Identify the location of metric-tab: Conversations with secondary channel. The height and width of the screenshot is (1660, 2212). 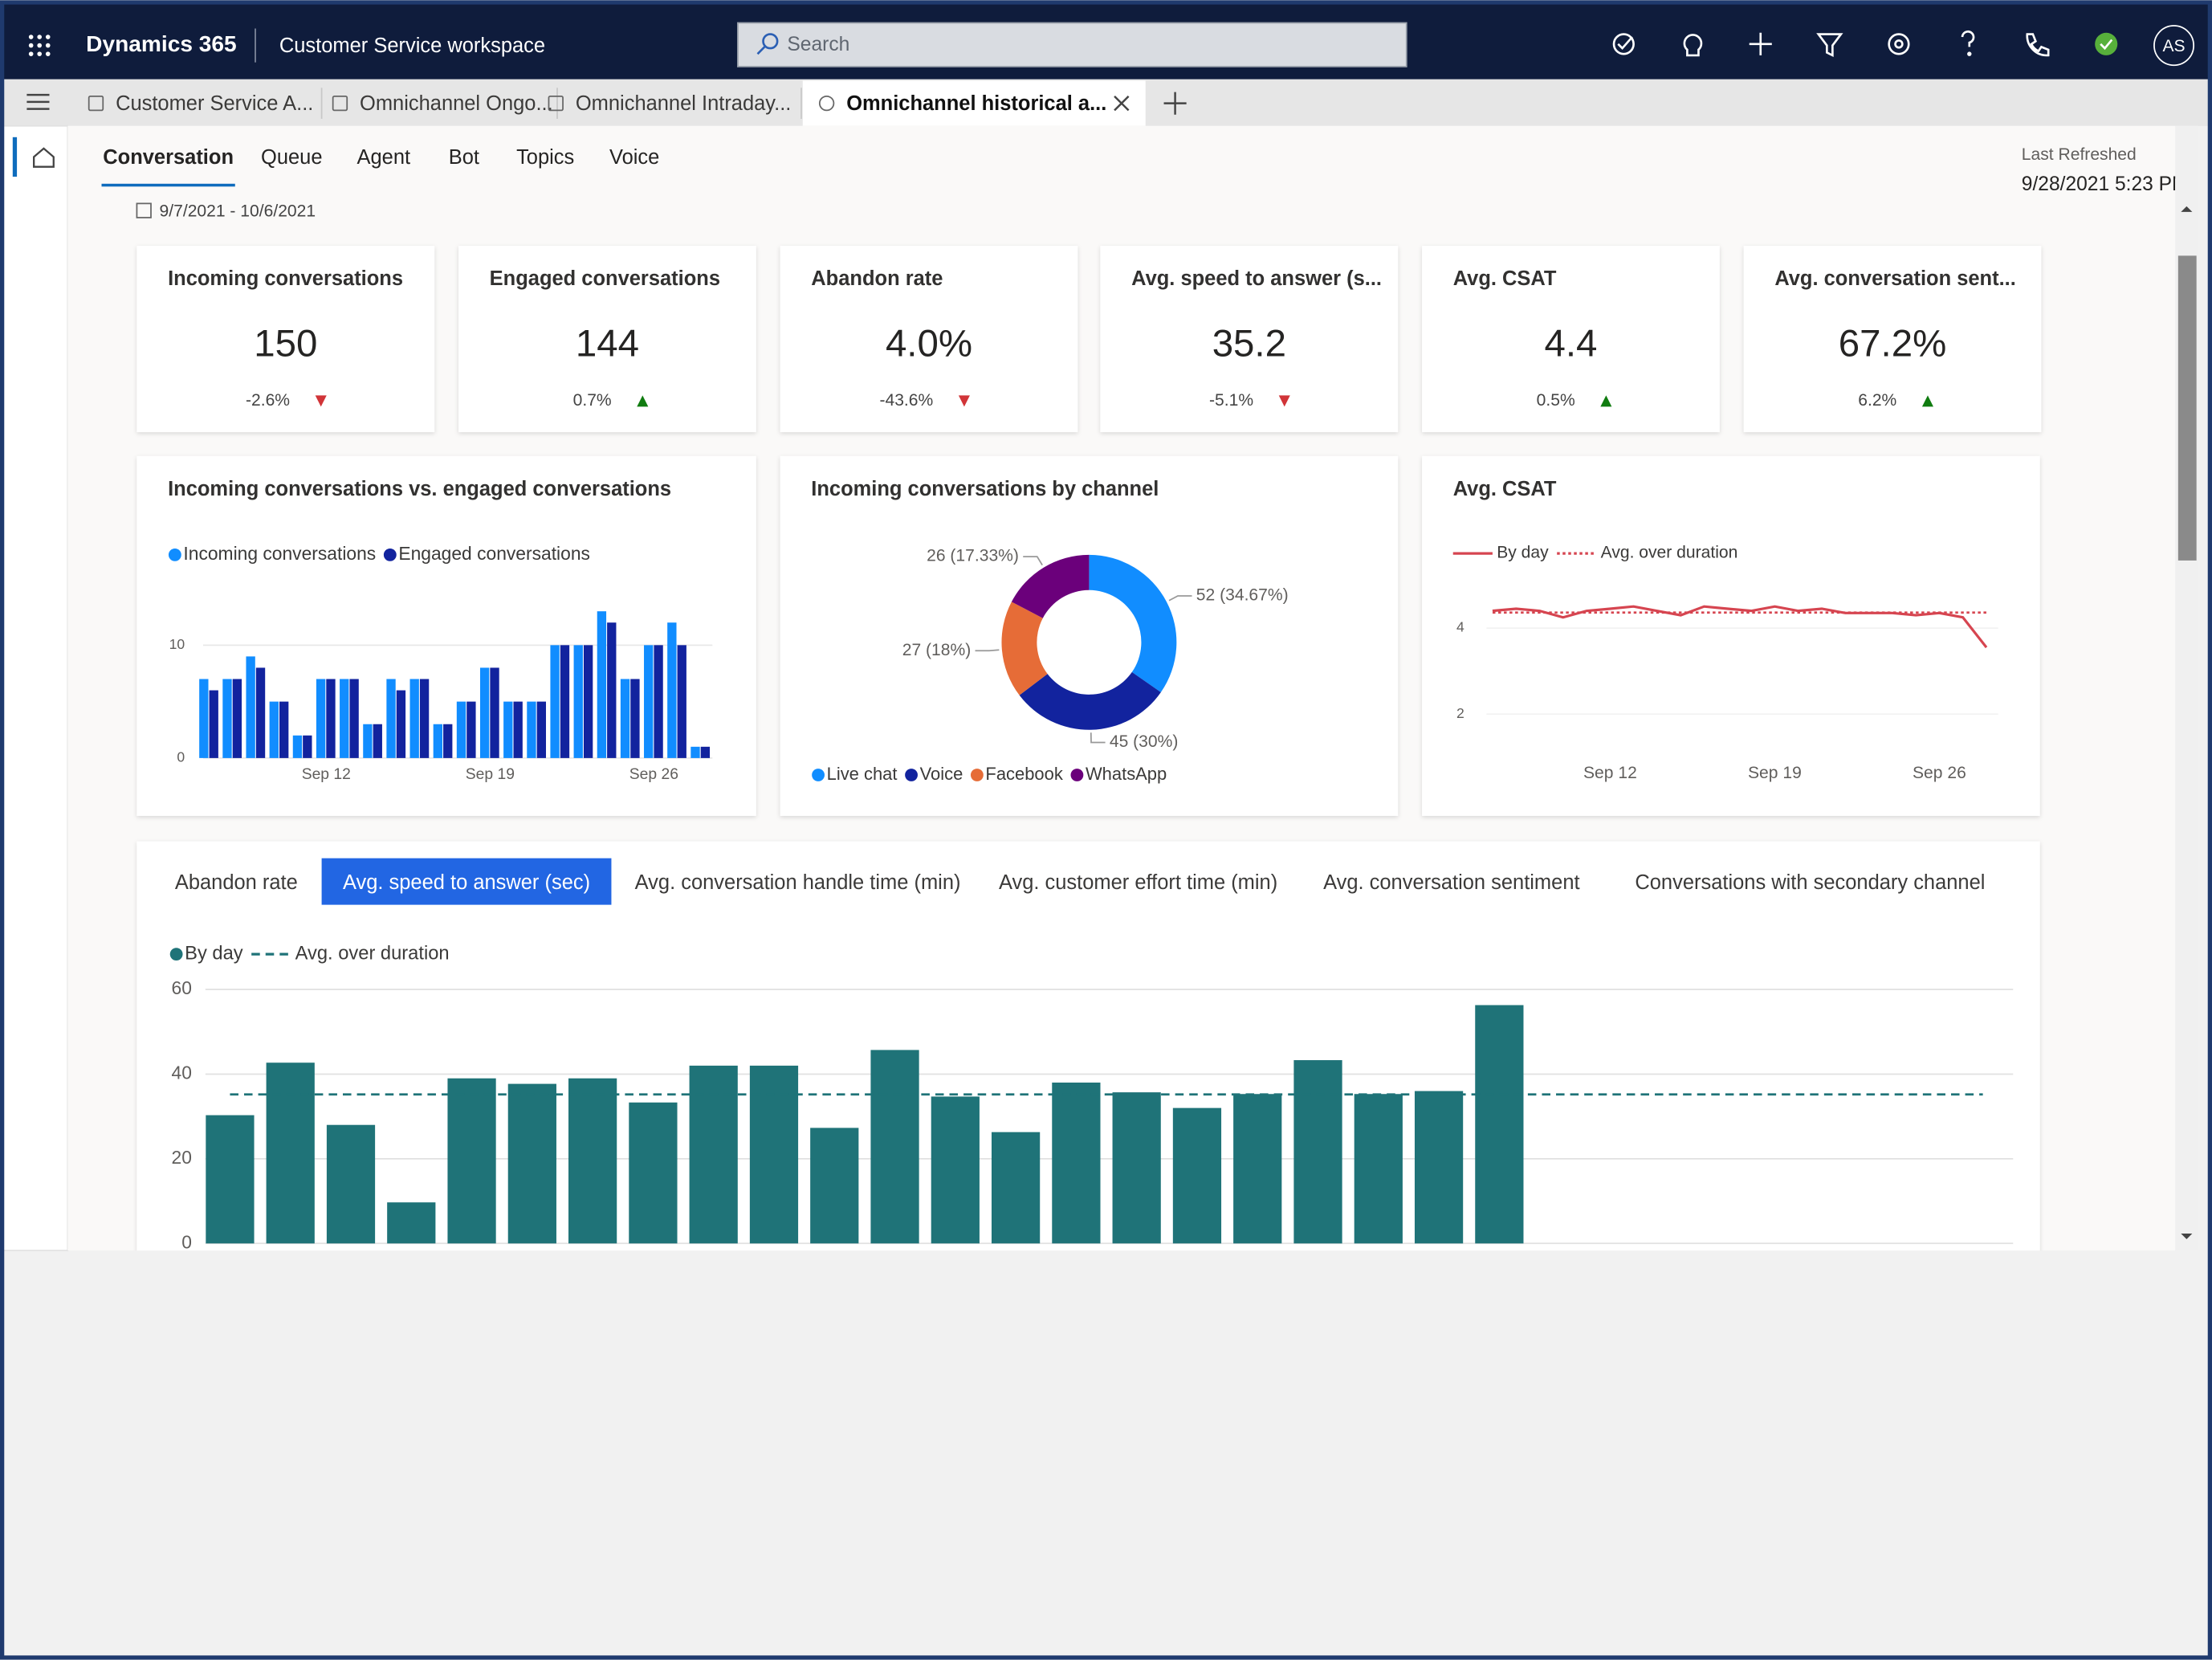
(1810, 883).